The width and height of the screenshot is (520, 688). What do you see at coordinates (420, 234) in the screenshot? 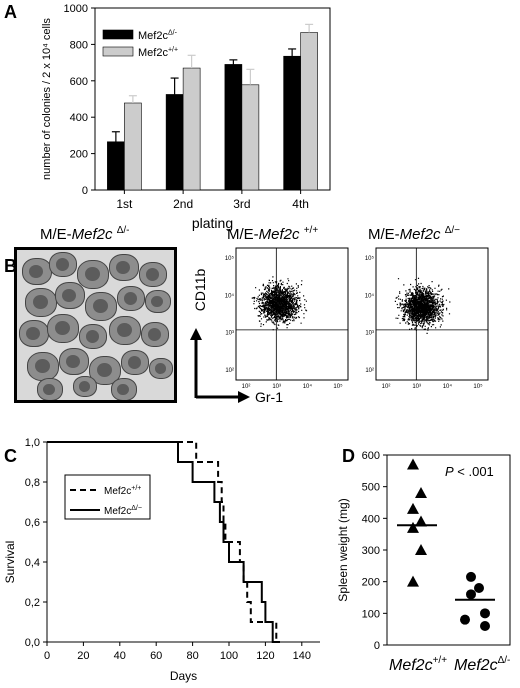
I see `flow2-title-gene: Mef2c` at bounding box center [420, 234].